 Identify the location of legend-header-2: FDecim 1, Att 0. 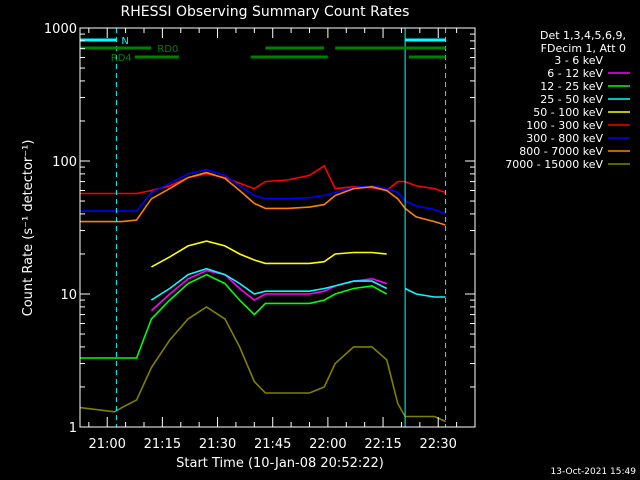
(583, 48).